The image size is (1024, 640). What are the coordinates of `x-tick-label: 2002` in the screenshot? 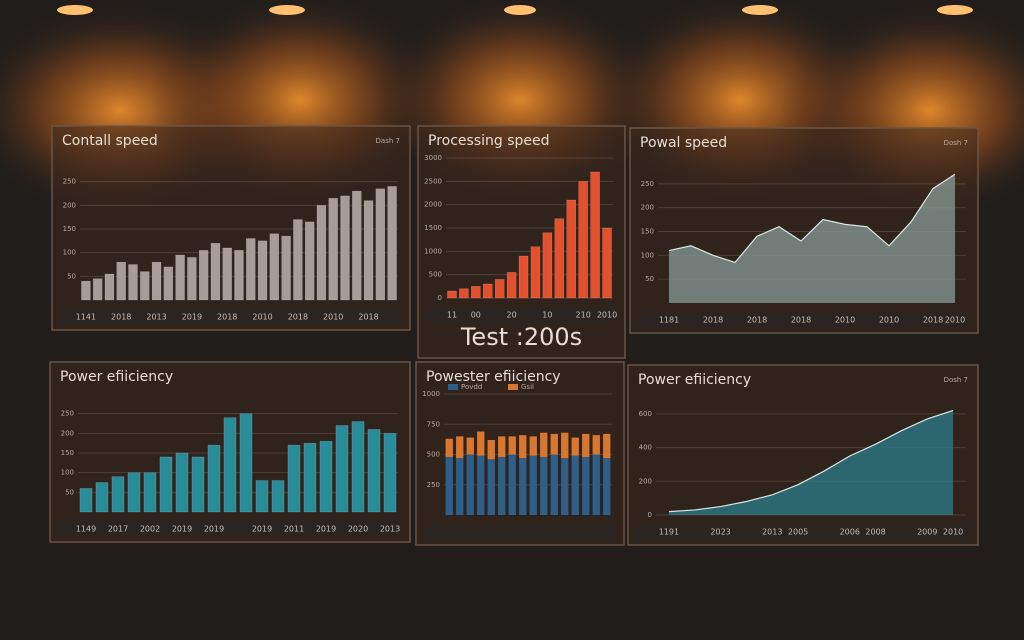 It's located at (150, 529).